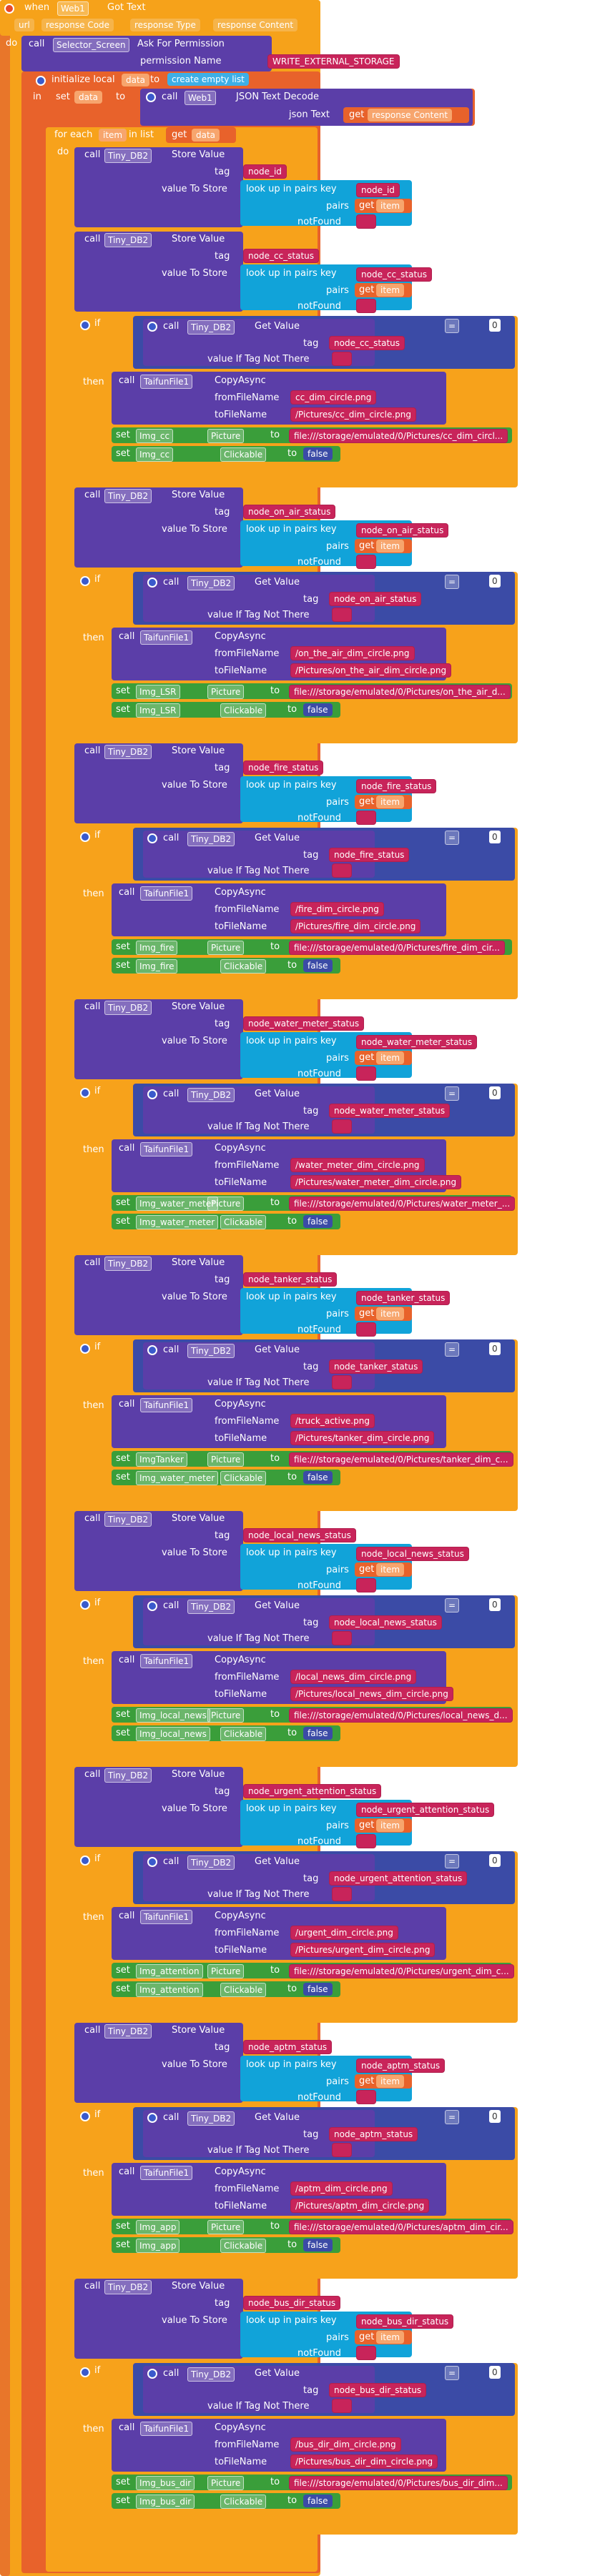 Image resolution: width=600 pixels, height=2576 pixels. I want to click on to-value: /Pictures/cc_dim_circle.png, so click(354, 415).